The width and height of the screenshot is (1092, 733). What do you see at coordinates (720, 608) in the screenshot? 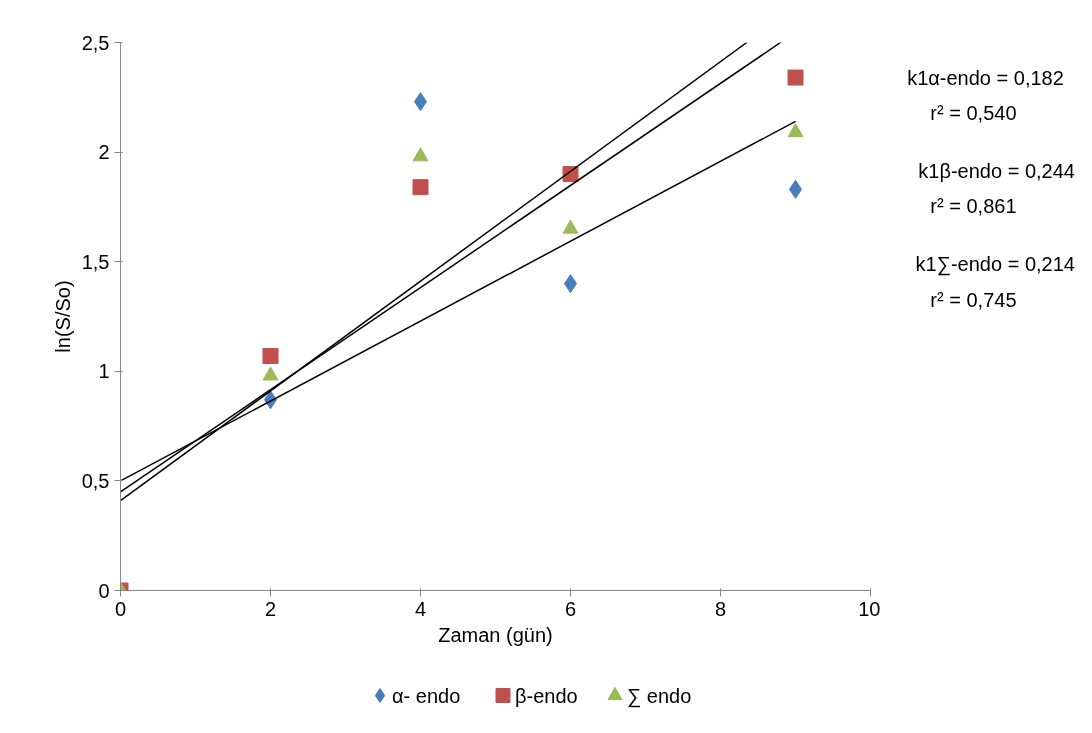
I see `x-tick-label: 8` at bounding box center [720, 608].